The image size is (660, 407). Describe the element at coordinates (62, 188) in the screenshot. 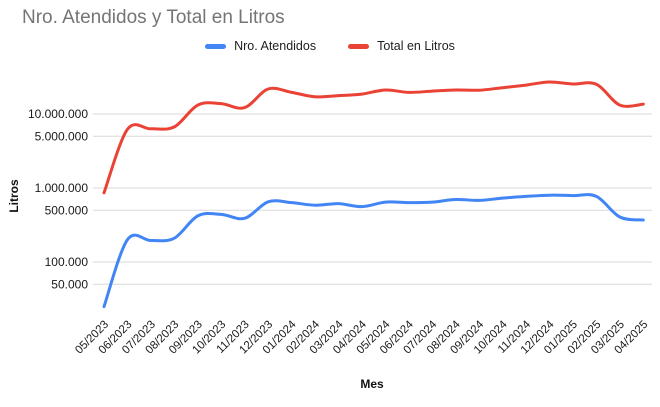

I see `y-tick-label: 1.000.000` at that location.